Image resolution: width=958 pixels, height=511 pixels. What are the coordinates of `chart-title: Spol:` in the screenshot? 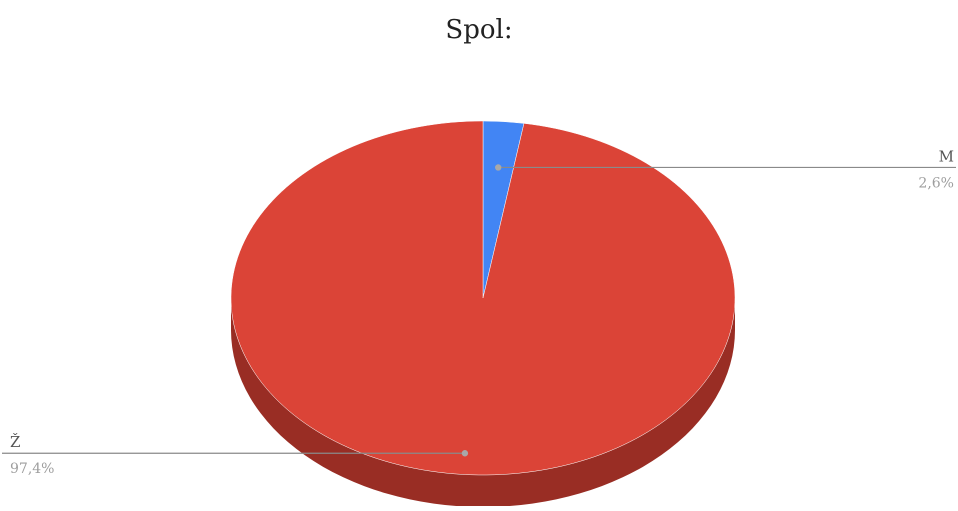 It's located at (478, 30).